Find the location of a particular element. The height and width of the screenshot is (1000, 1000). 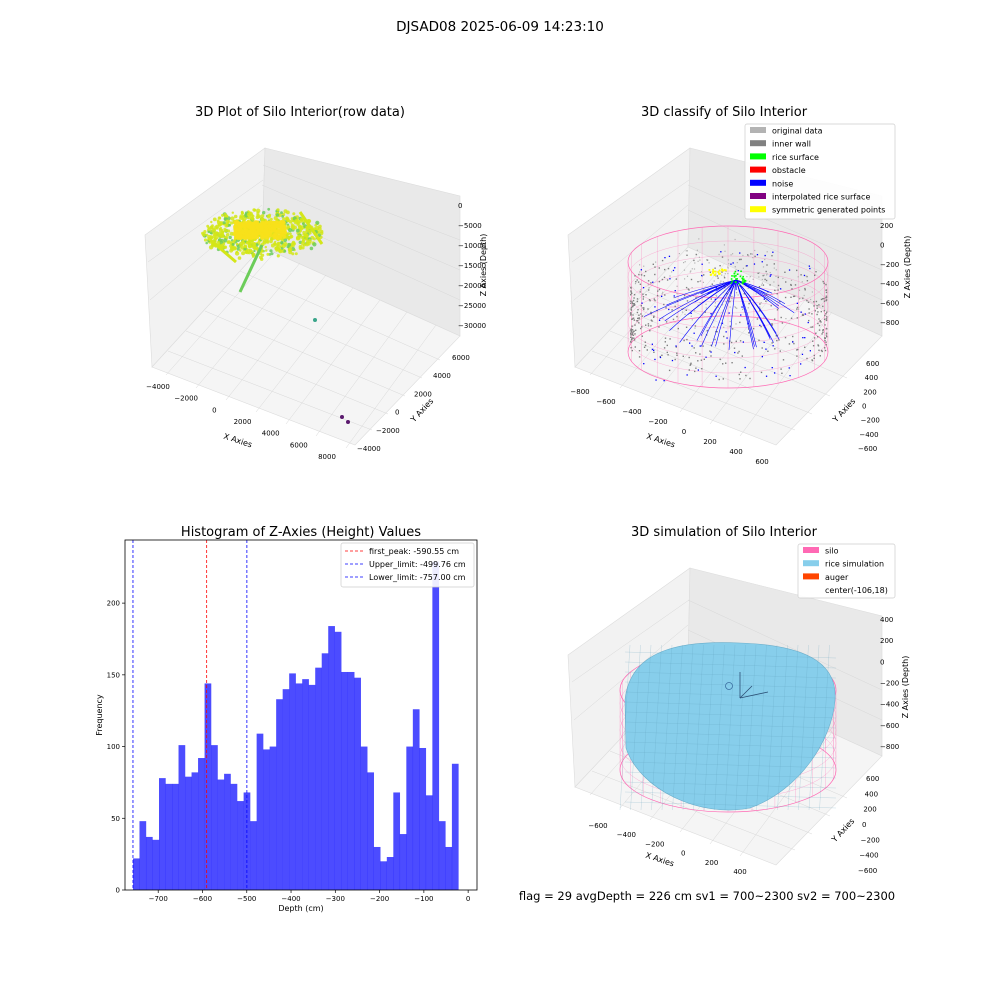

classify-ytick: 600 is located at coordinates (872, 364).